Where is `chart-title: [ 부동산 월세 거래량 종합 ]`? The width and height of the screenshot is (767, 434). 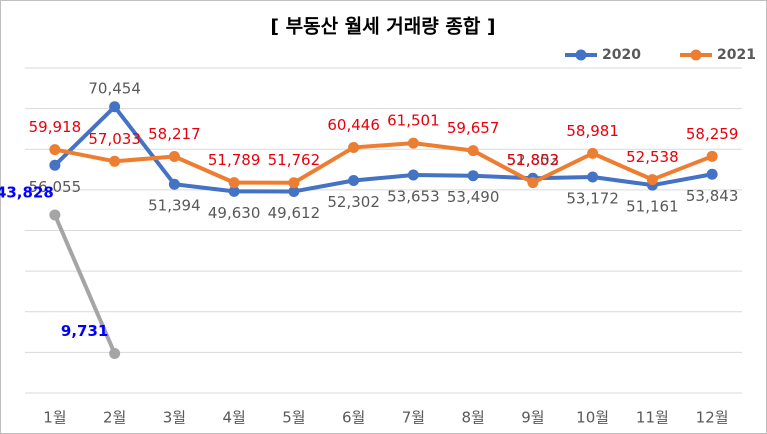
chart-title: [ 부동산 월세 거래량 종합 ] is located at coordinates (382, 27).